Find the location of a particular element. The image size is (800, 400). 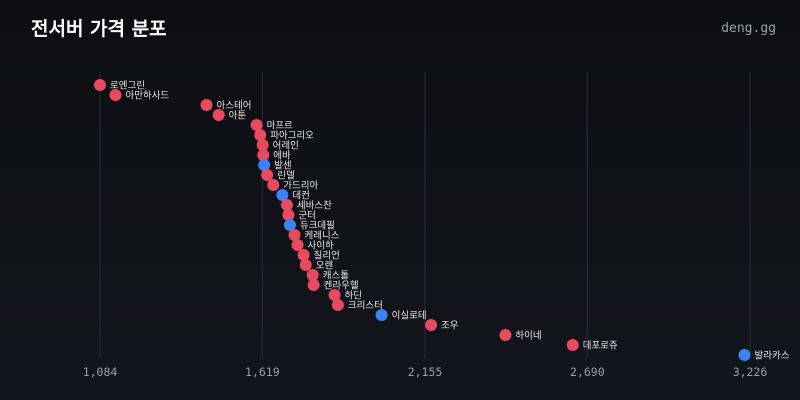

point-label: 가드리아 is located at coordinates (300, 186).